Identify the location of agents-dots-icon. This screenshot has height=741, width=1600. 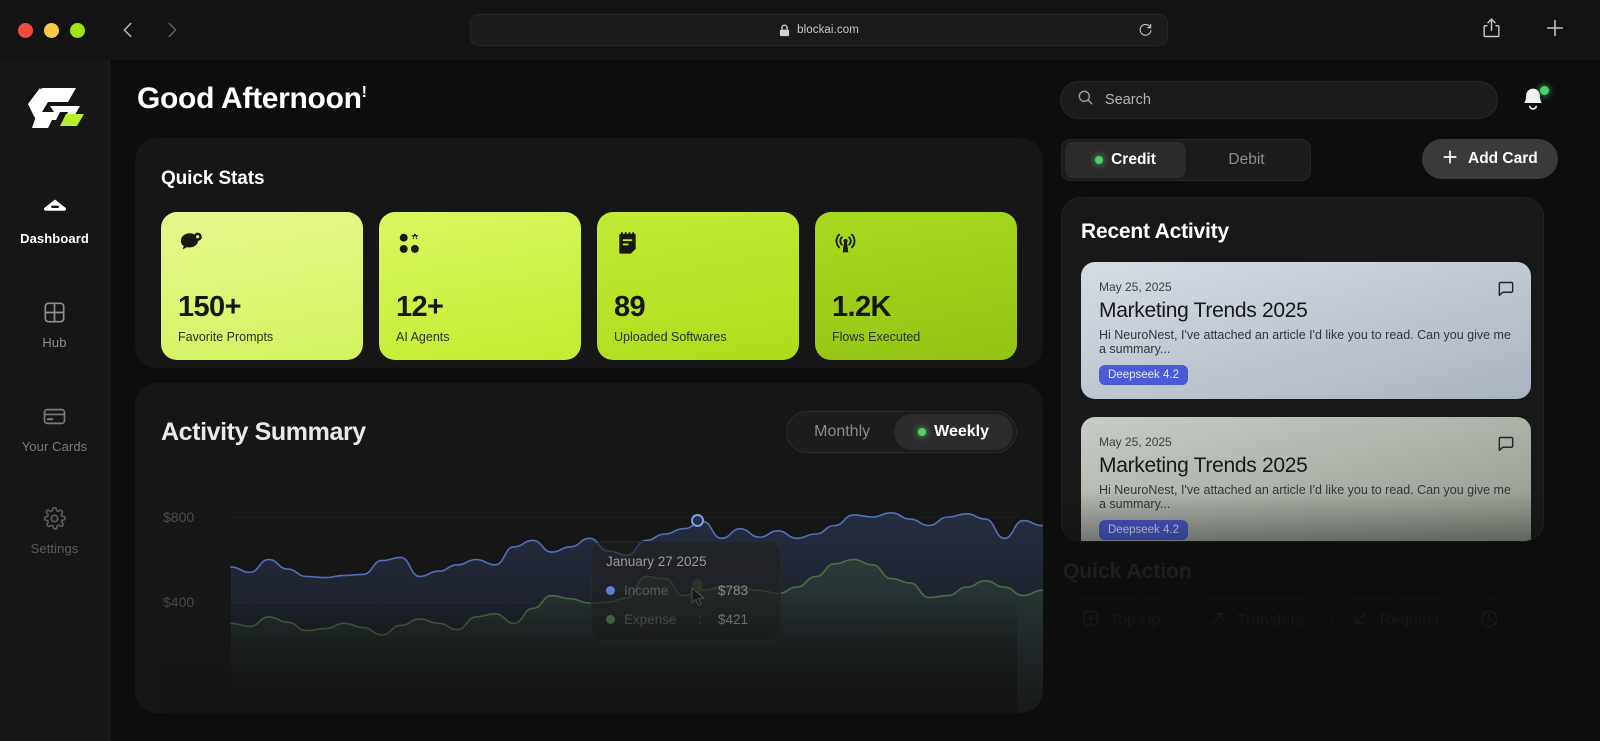
(409, 243).